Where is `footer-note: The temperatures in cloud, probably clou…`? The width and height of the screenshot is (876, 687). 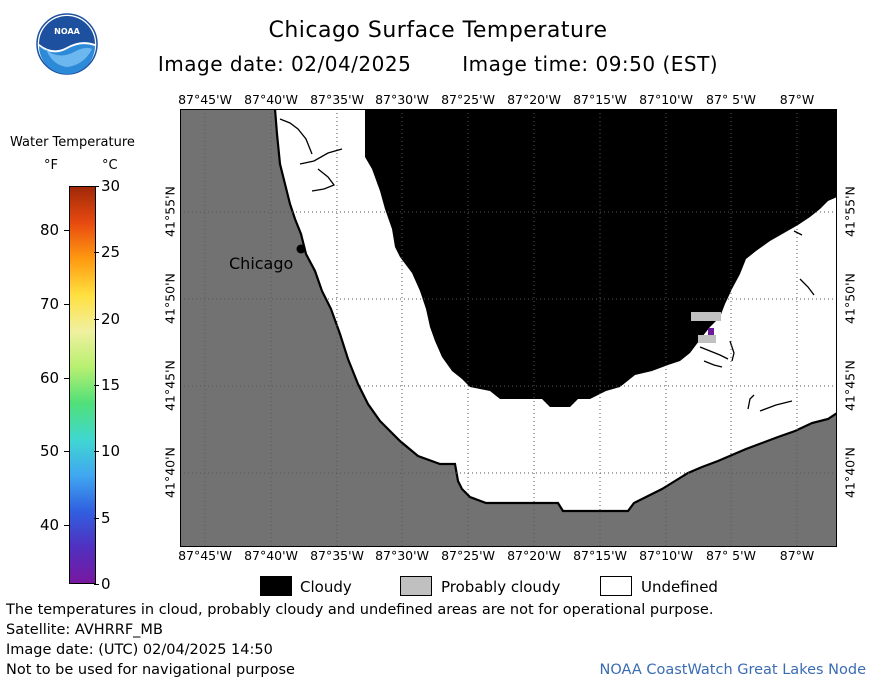
footer-note: The temperatures in cloud, probably clou… is located at coordinates (360, 610).